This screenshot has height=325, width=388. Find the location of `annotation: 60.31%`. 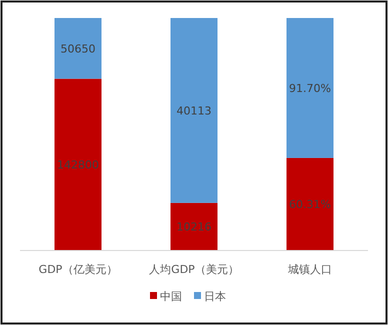

annotation: 60.31% is located at coordinates (310, 204).